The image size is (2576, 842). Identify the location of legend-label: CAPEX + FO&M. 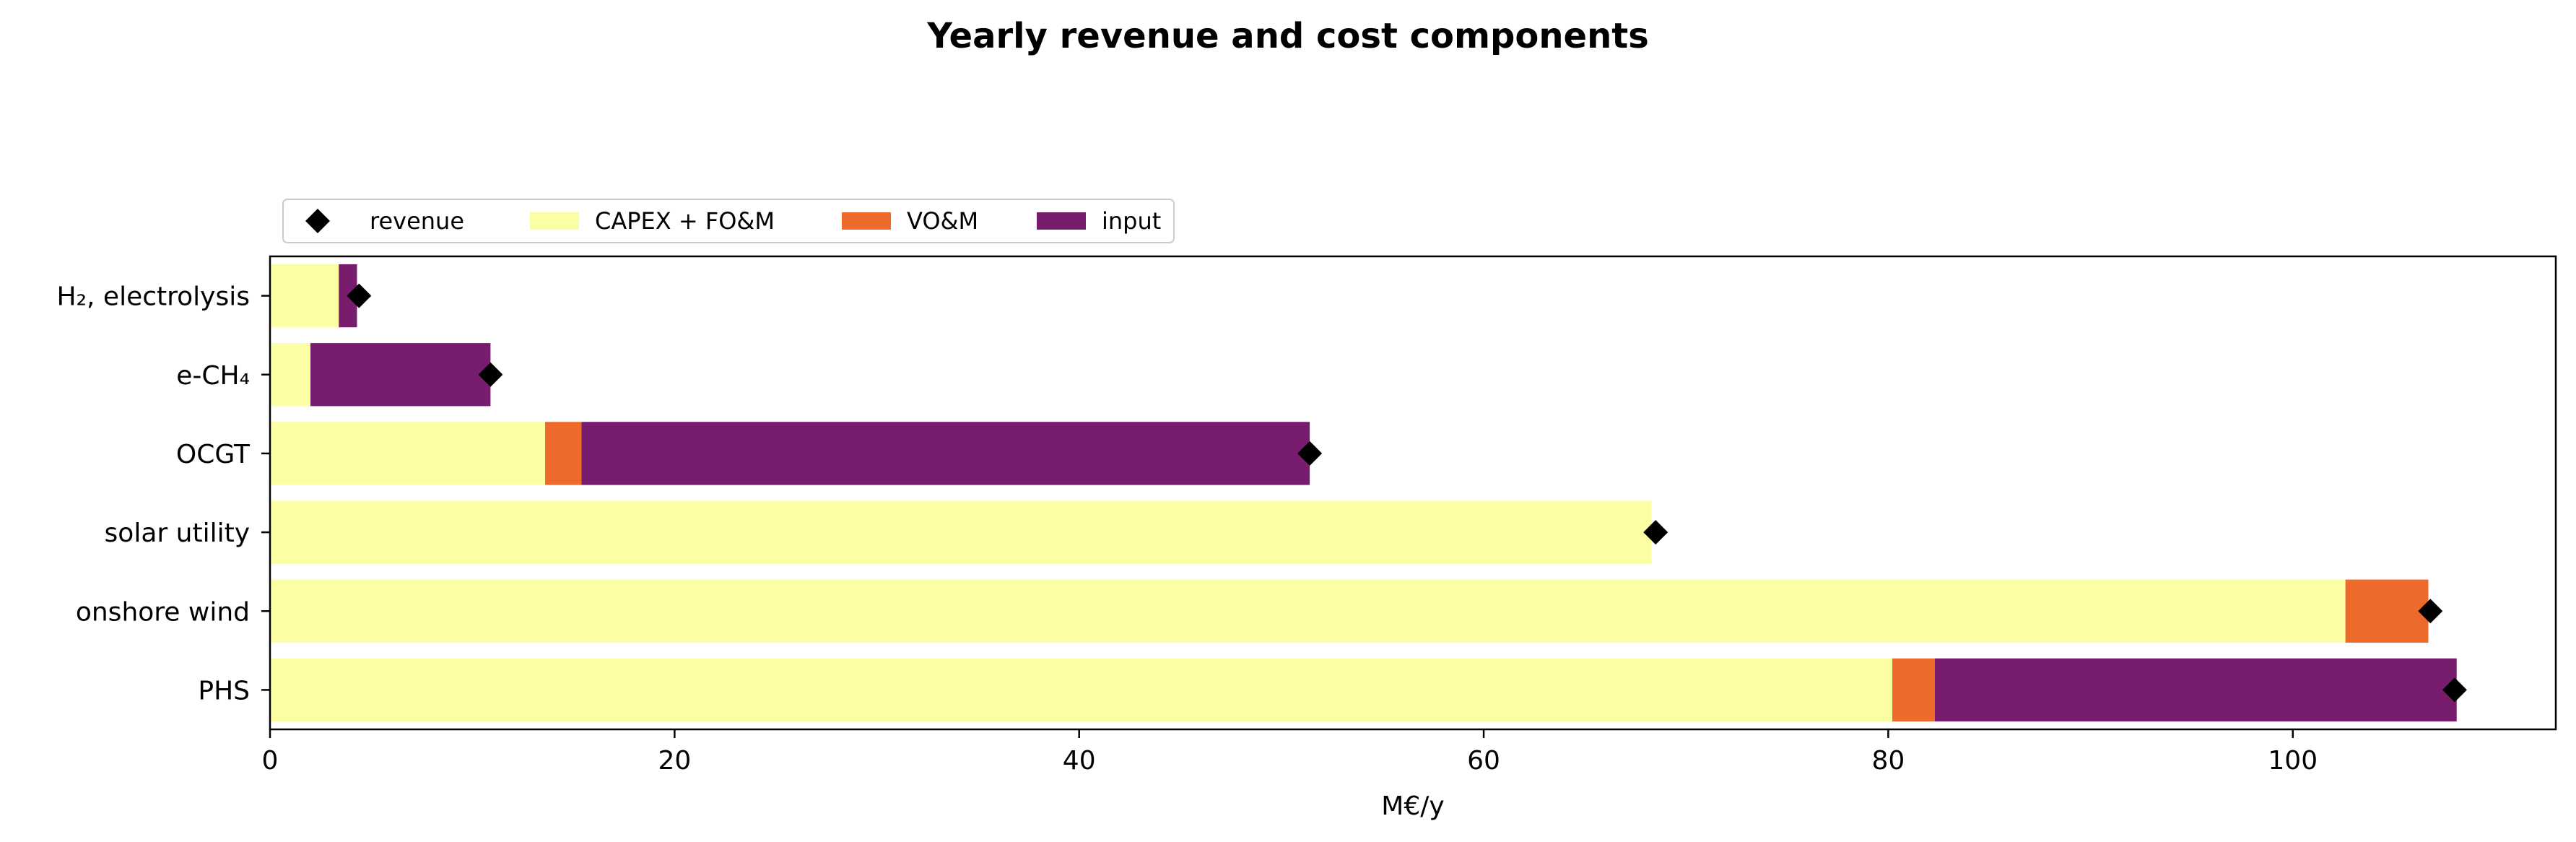
(685, 221).